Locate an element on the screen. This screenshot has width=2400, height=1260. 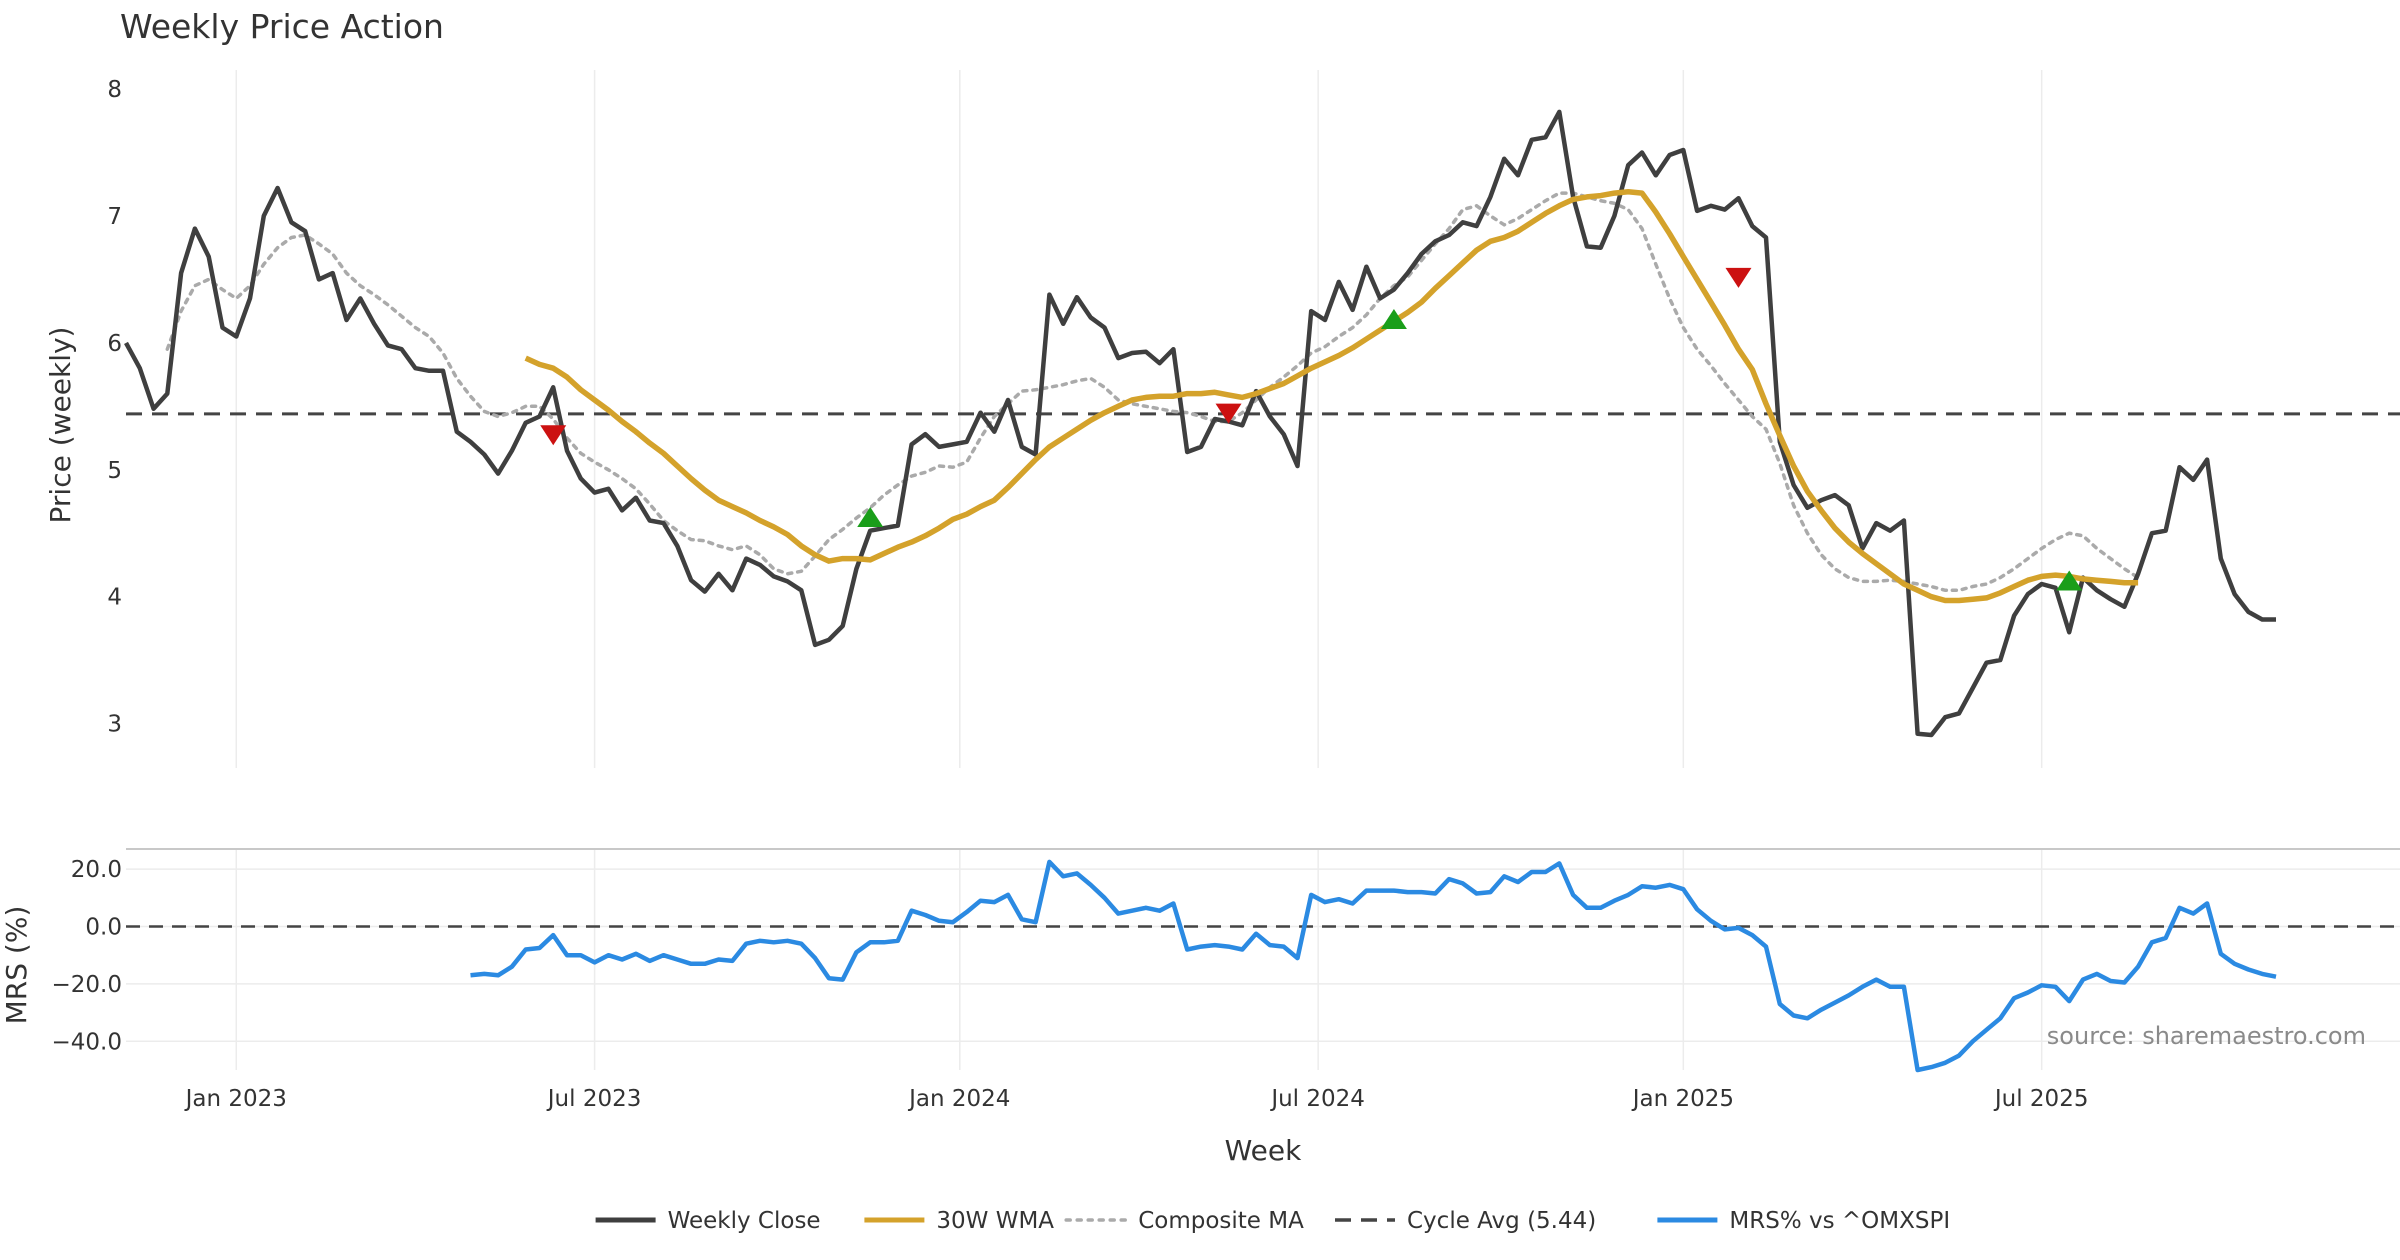
x-tick-label-1: Jul 2023 is located at coordinates (594, 1099).